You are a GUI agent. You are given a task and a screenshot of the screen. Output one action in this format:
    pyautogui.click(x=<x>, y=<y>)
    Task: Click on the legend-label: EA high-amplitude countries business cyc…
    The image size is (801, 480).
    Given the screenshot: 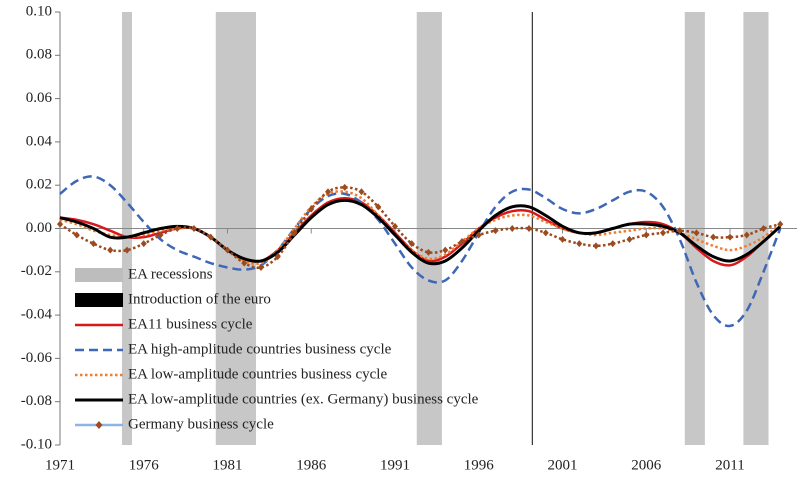 What is the action you would take?
    pyautogui.click(x=260, y=349)
    